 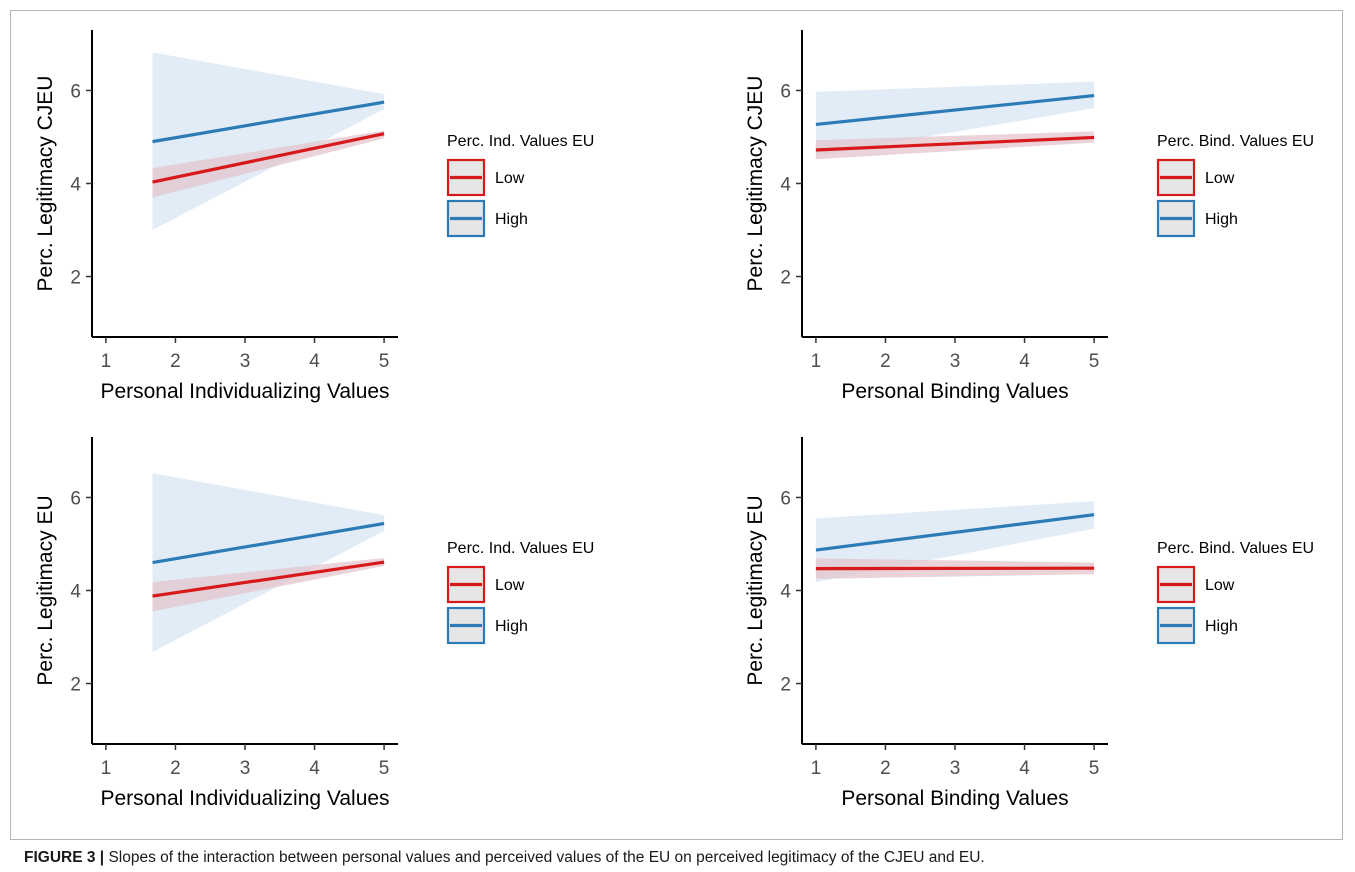 What do you see at coordinates (60, 857) in the screenshot?
I see `caption-label: FIGURE 3` at bounding box center [60, 857].